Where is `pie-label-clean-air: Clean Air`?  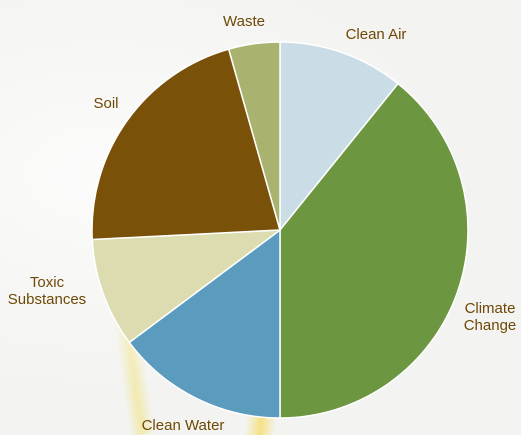 pie-label-clean-air: Clean Air is located at coordinates (376, 34).